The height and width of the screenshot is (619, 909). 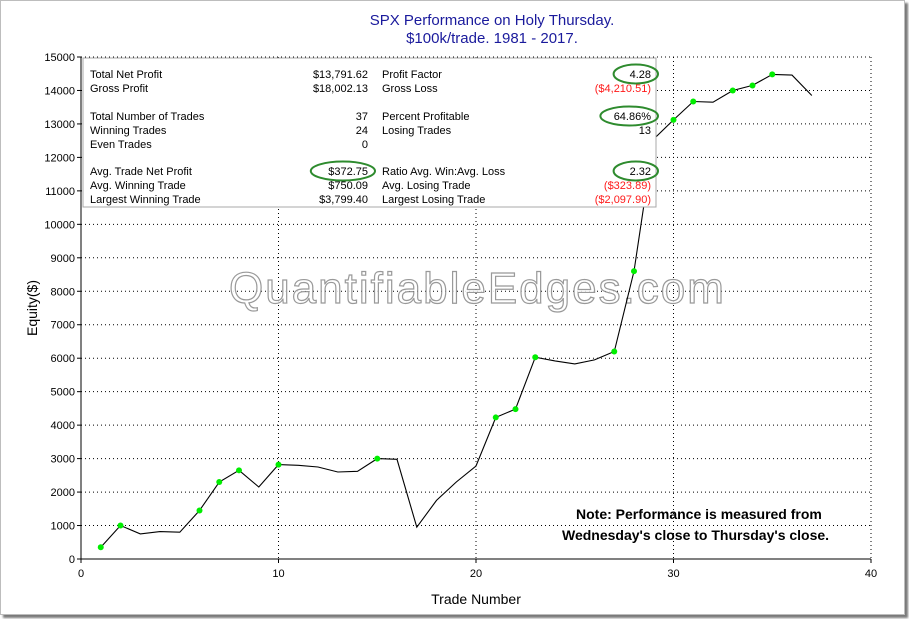 I want to click on y-tick-label: 12000, so click(x=59, y=158).